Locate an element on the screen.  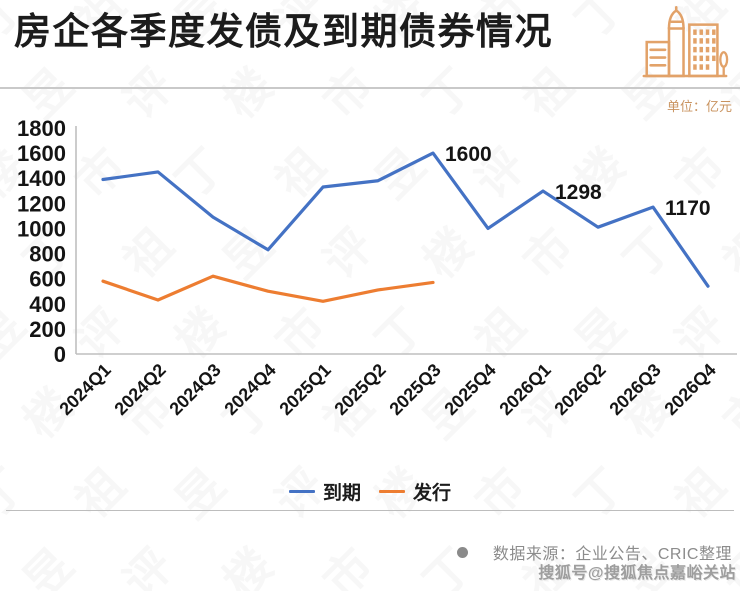
data-label: 1298 is located at coordinates (578, 192).